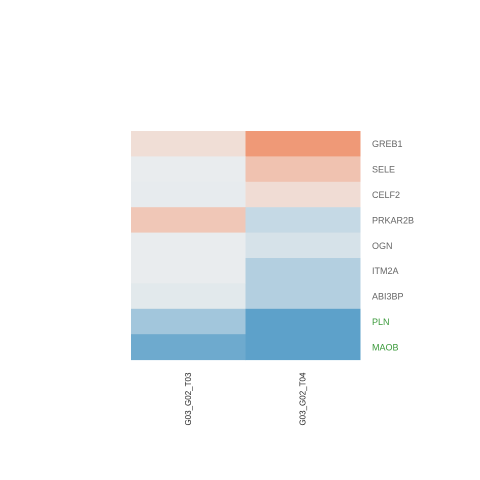 Image resolution: width=480 pixels, height=480 pixels. What do you see at coordinates (188, 398) in the screenshot?
I see `column-label-1: G03_G02_T03` at bounding box center [188, 398].